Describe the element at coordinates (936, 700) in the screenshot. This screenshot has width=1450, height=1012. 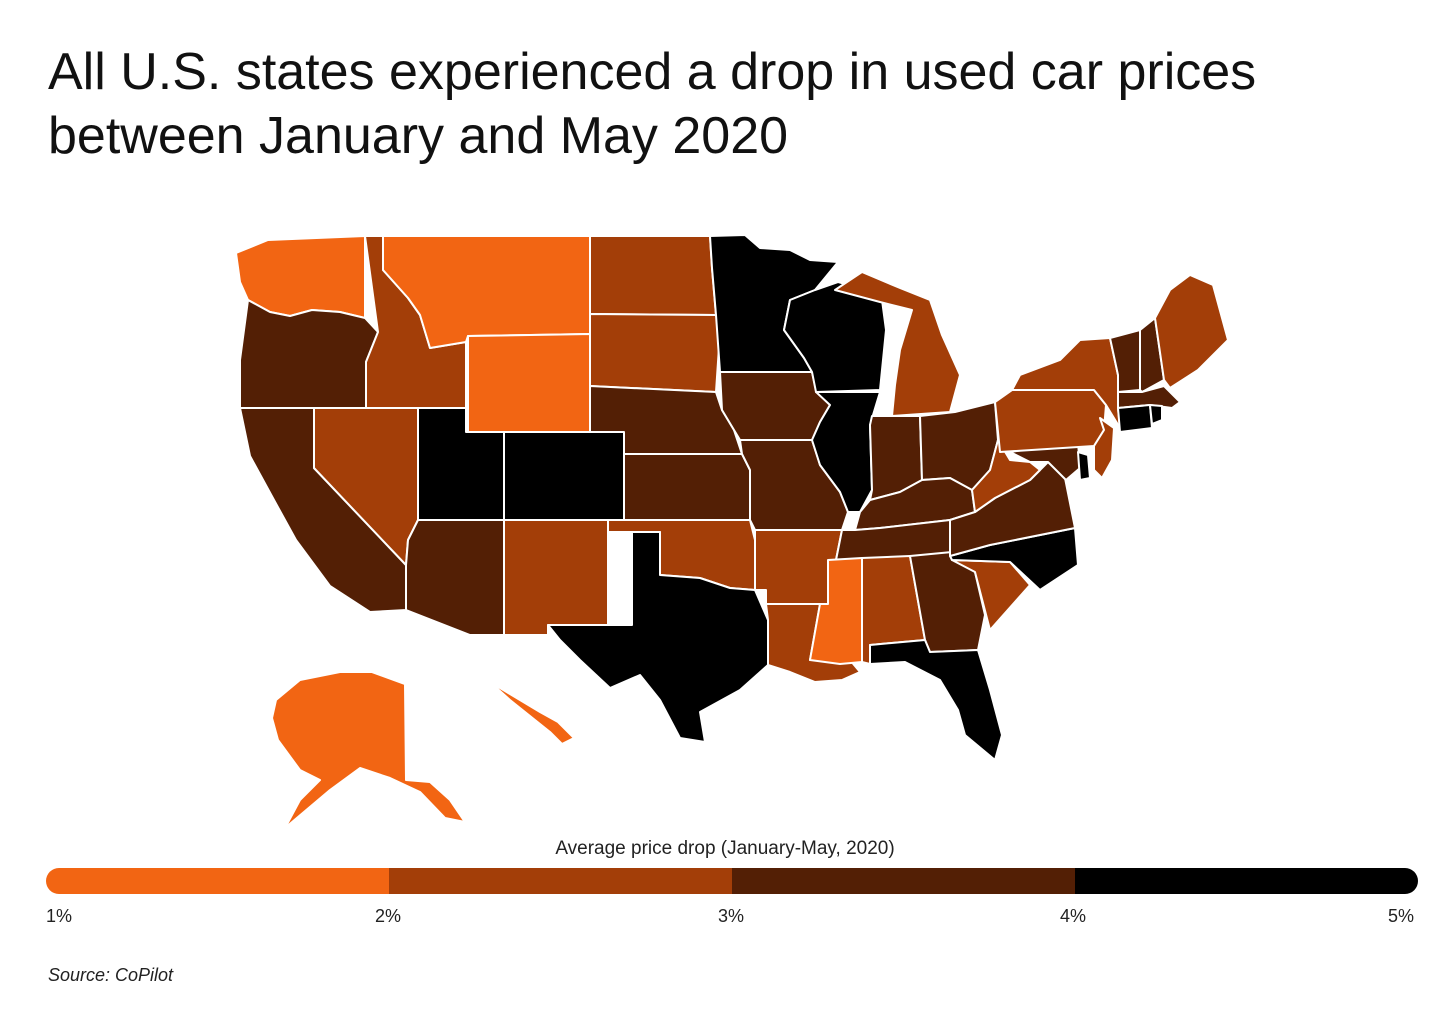
I see `state-fl` at that location.